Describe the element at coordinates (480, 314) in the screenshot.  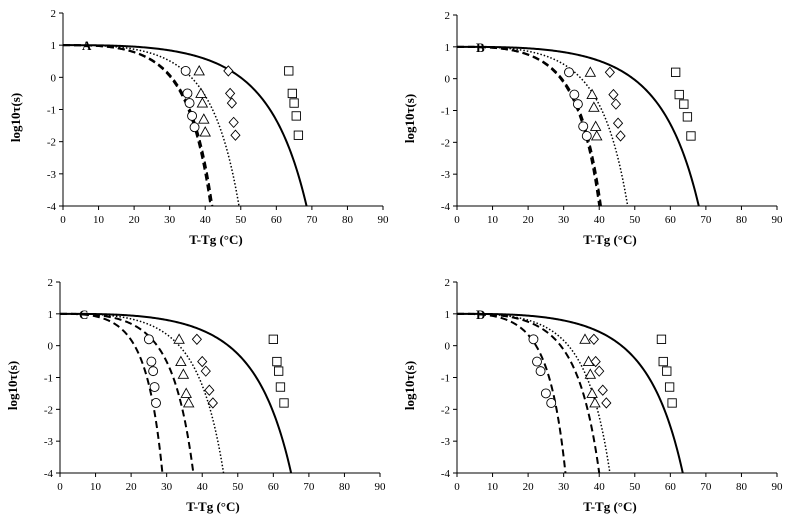
I see `panel-label: D` at that location.